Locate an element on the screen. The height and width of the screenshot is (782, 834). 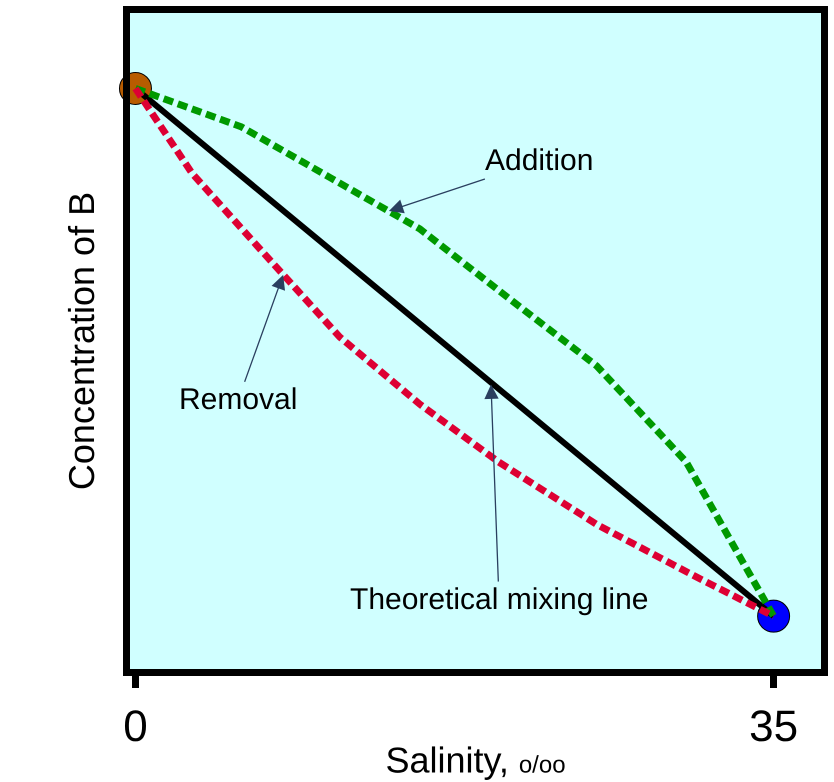
y-axis-title: Concentration of B is located at coordinates (81, 341).